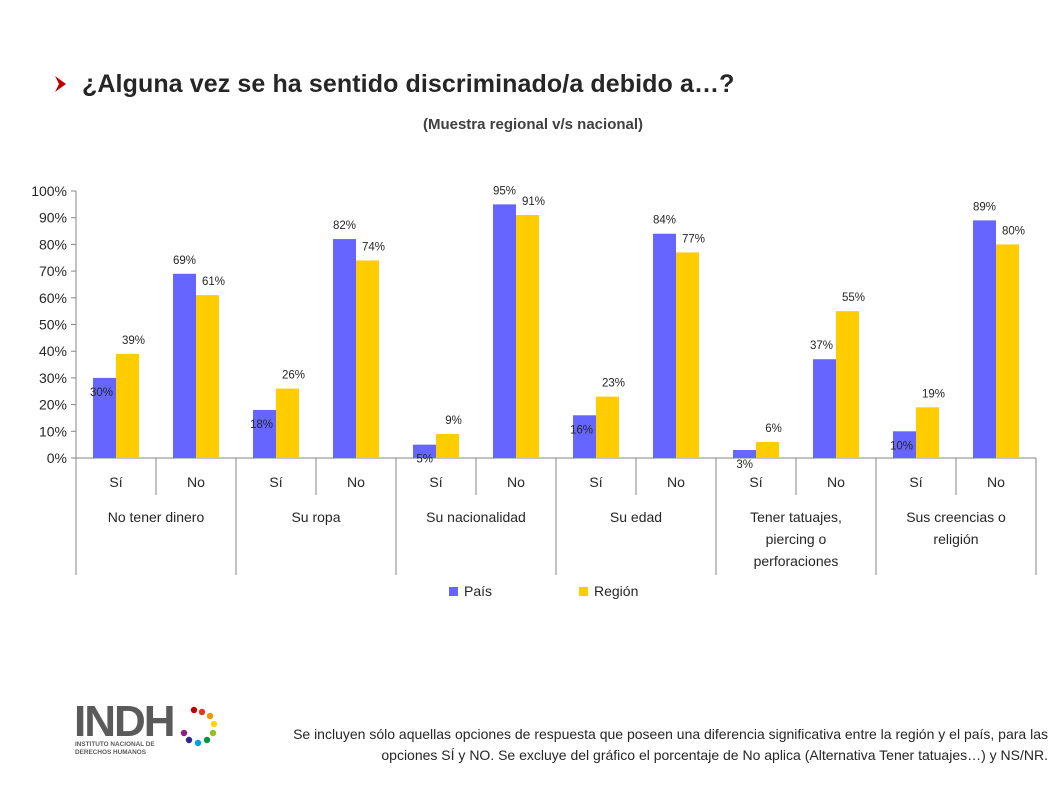 The image size is (1058, 793). Describe the element at coordinates (49, 191) in the screenshot. I see `y-tick-label: 100%` at that location.